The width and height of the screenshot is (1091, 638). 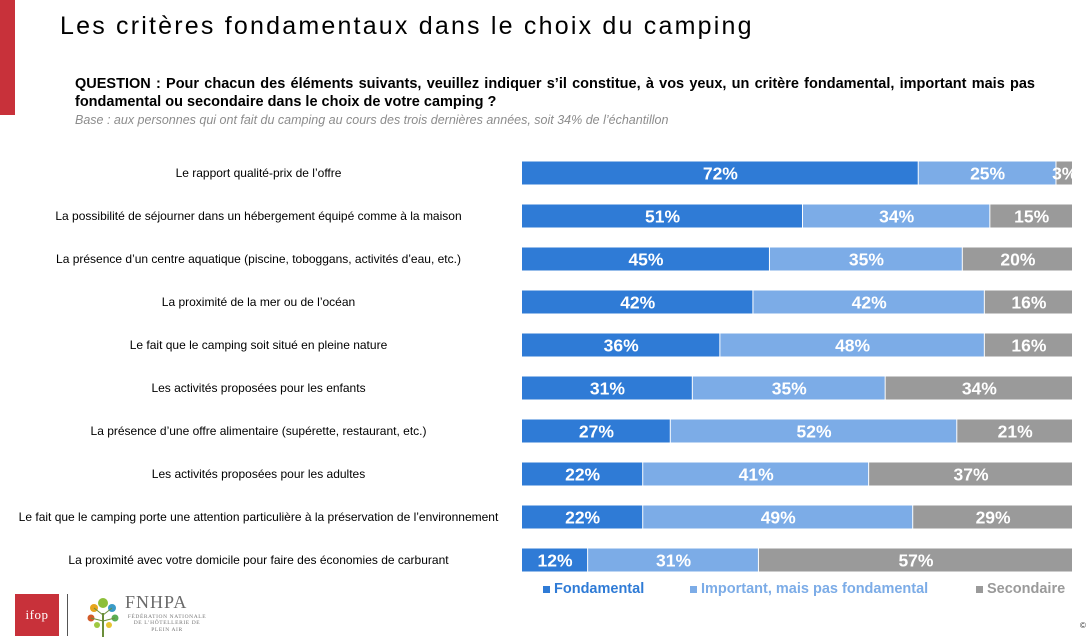 I want to click on legend-fondamental: Fondamental, so click(x=593, y=589).